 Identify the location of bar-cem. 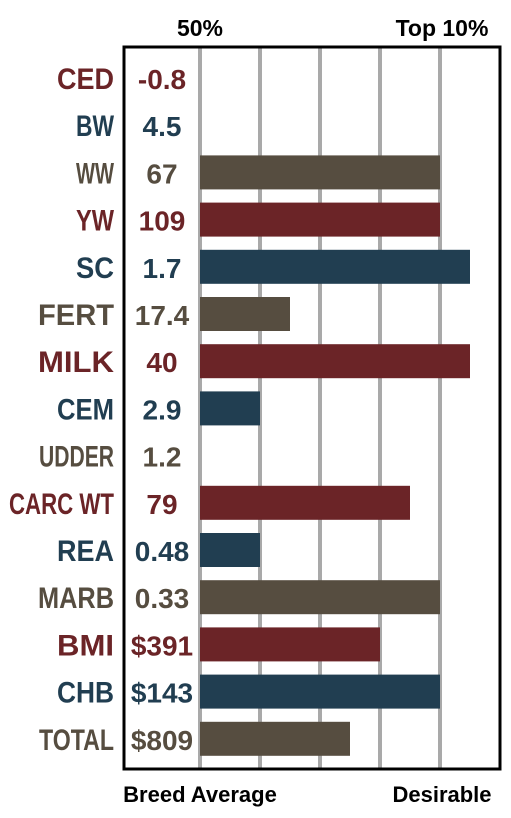
(230, 408).